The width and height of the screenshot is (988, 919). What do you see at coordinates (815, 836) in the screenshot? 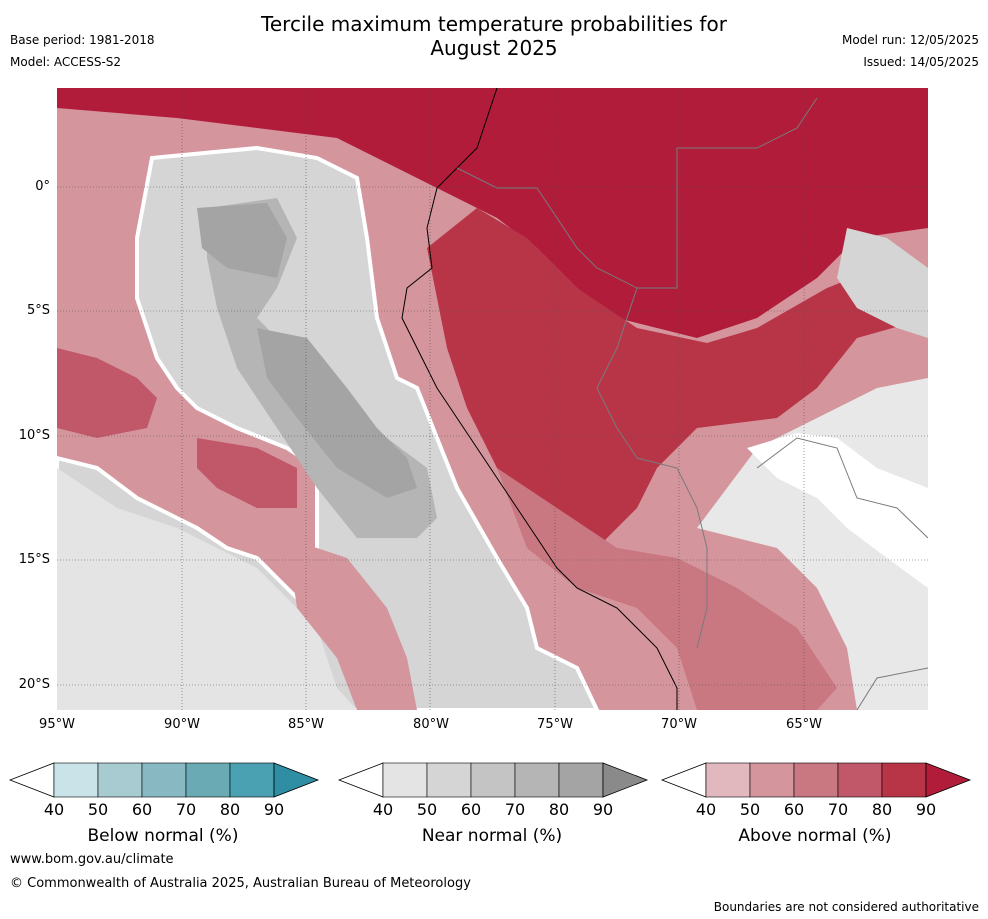
I see `colorbar-label-above: Above normal (%)` at bounding box center [815, 836].